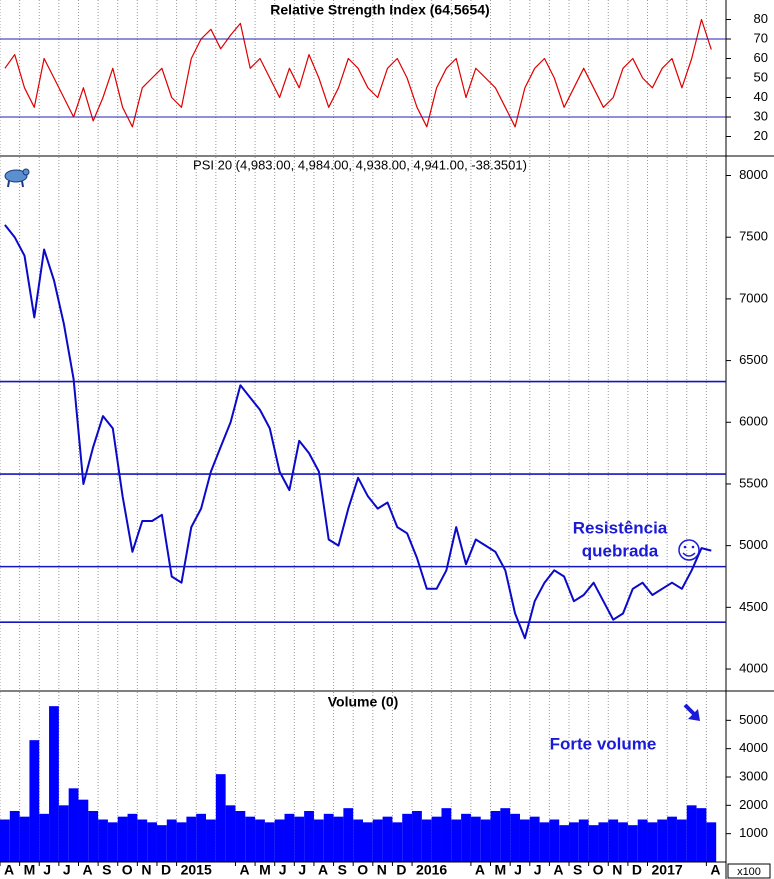 This screenshot has width=774, height=879. I want to click on y-tick-label: 1000, so click(753, 832).